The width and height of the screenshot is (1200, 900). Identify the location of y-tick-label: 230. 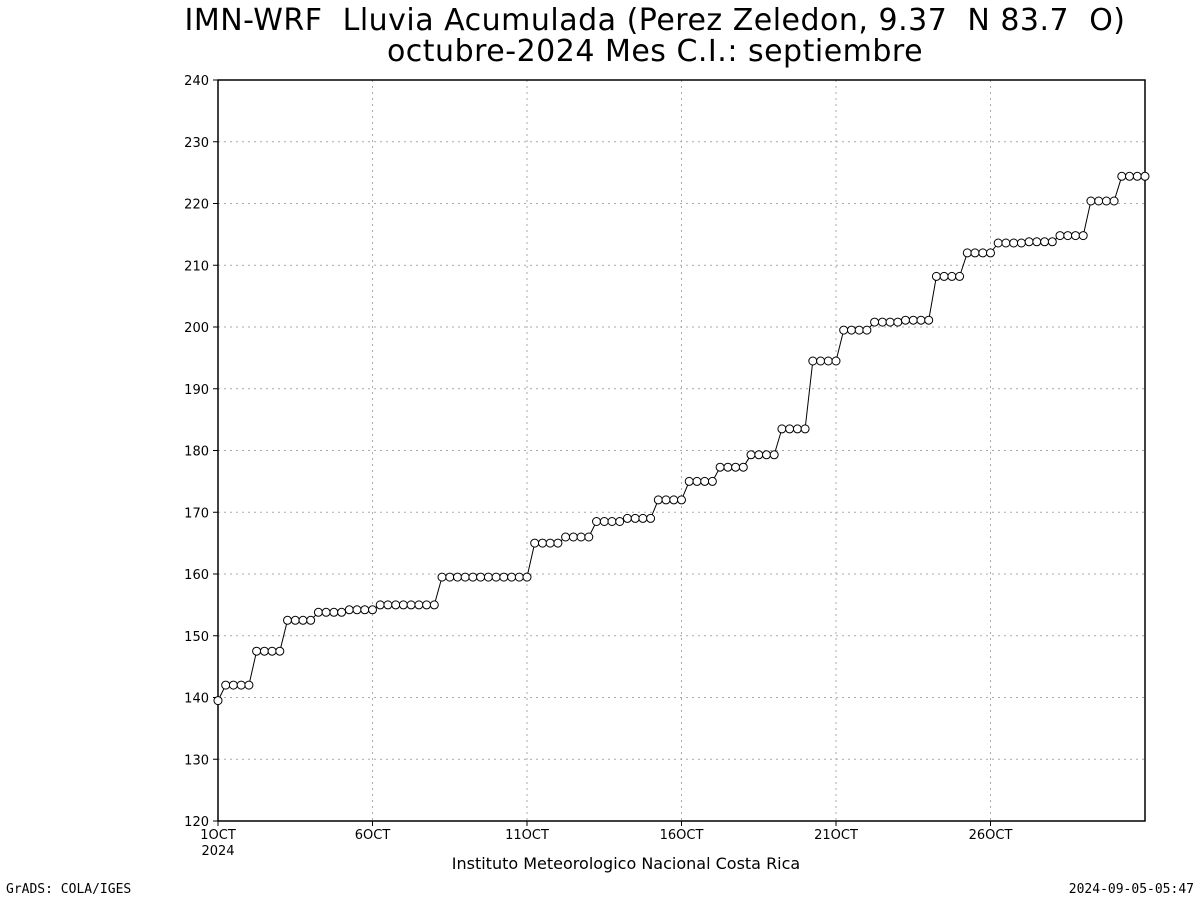
(196, 143).